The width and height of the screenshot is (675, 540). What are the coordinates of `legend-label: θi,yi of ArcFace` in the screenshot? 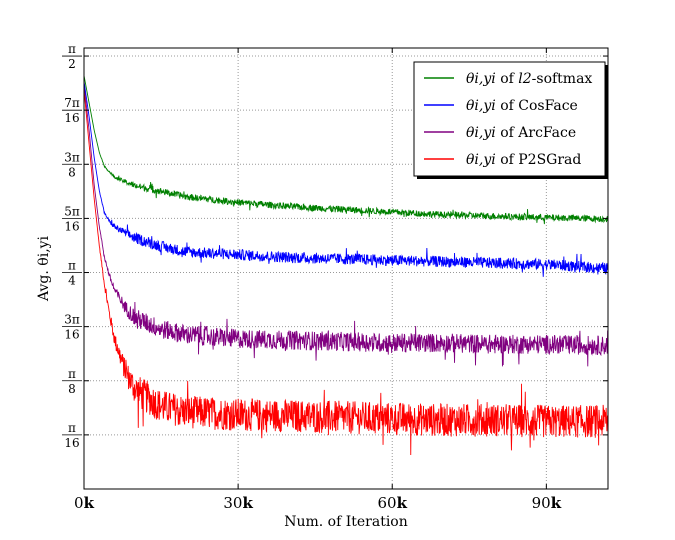 It's located at (521, 133).